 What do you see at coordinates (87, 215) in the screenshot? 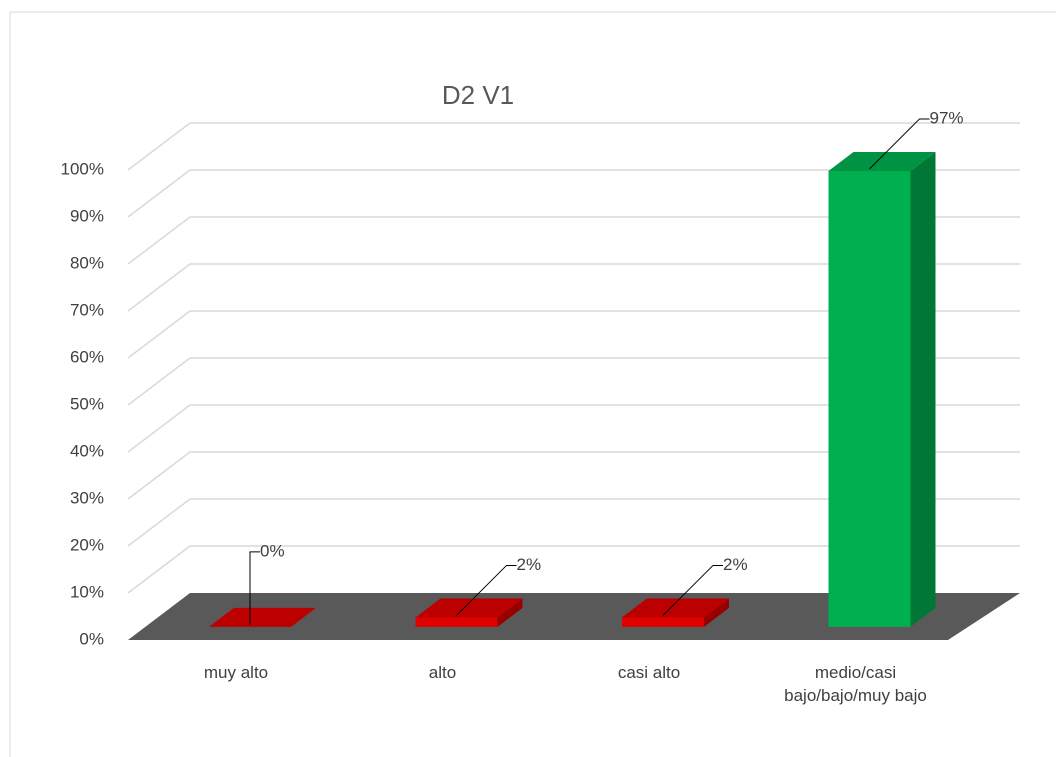
I see `y-tick-label: 90%` at bounding box center [87, 215].